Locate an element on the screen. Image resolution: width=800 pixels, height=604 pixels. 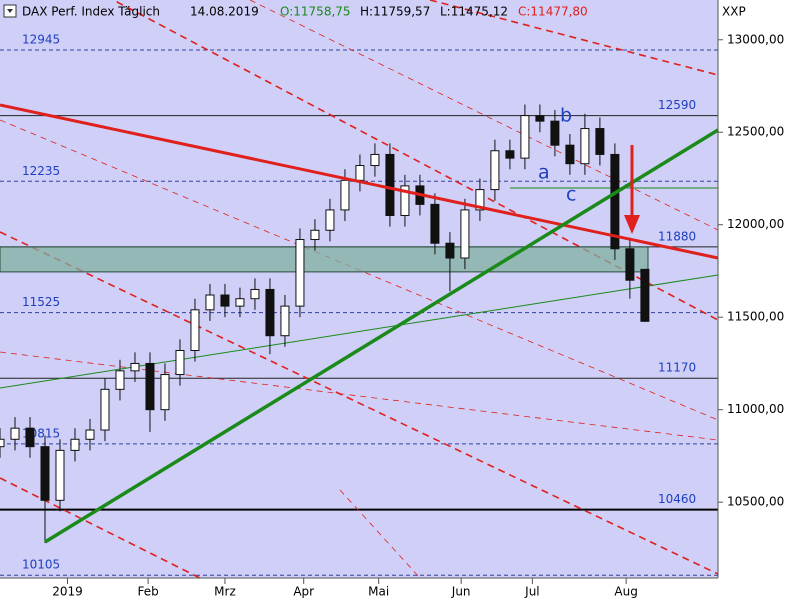
level-label: 12945 is located at coordinates (41, 39).